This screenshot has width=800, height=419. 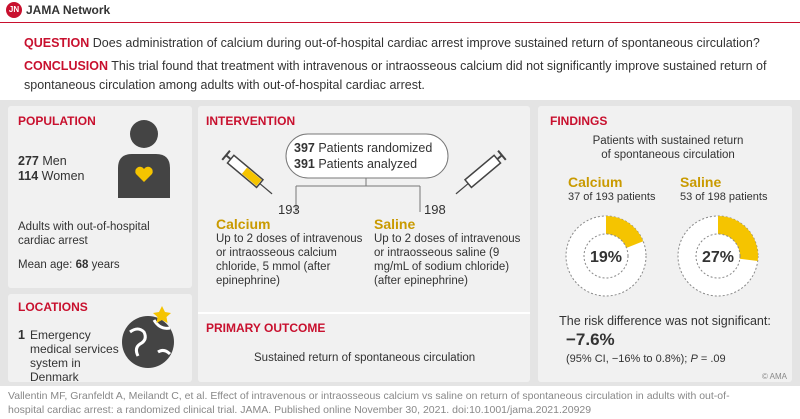 What do you see at coordinates (375, 148) in the screenshot?
I see `randomized-label: Patients randomized` at bounding box center [375, 148].